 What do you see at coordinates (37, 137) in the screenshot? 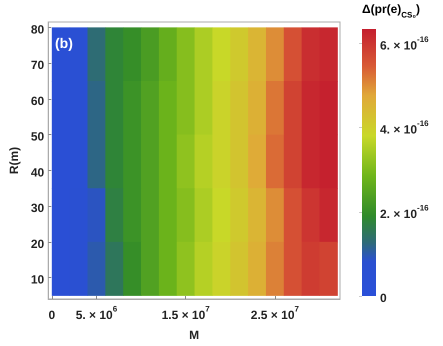
I see `y-tick-label: 50` at bounding box center [37, 137].